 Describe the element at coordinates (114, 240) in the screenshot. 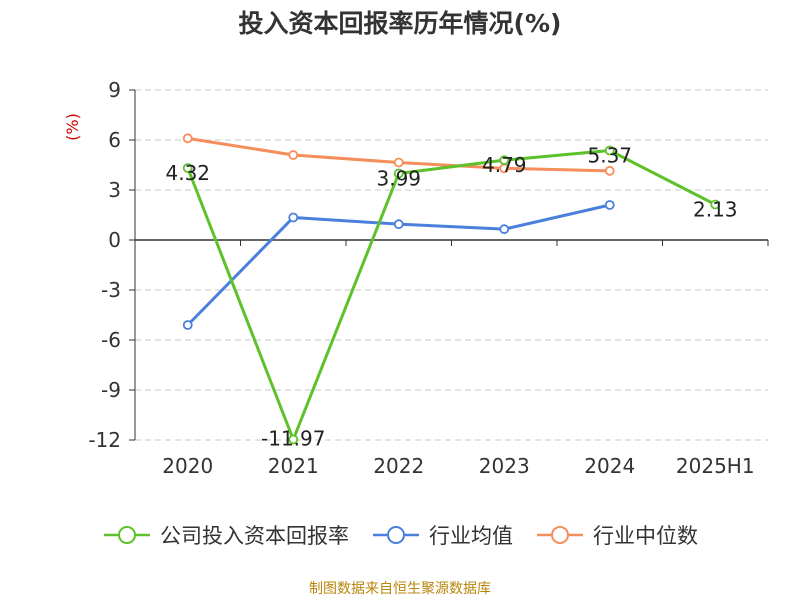

I see `y-tick-label: 0` at that location.